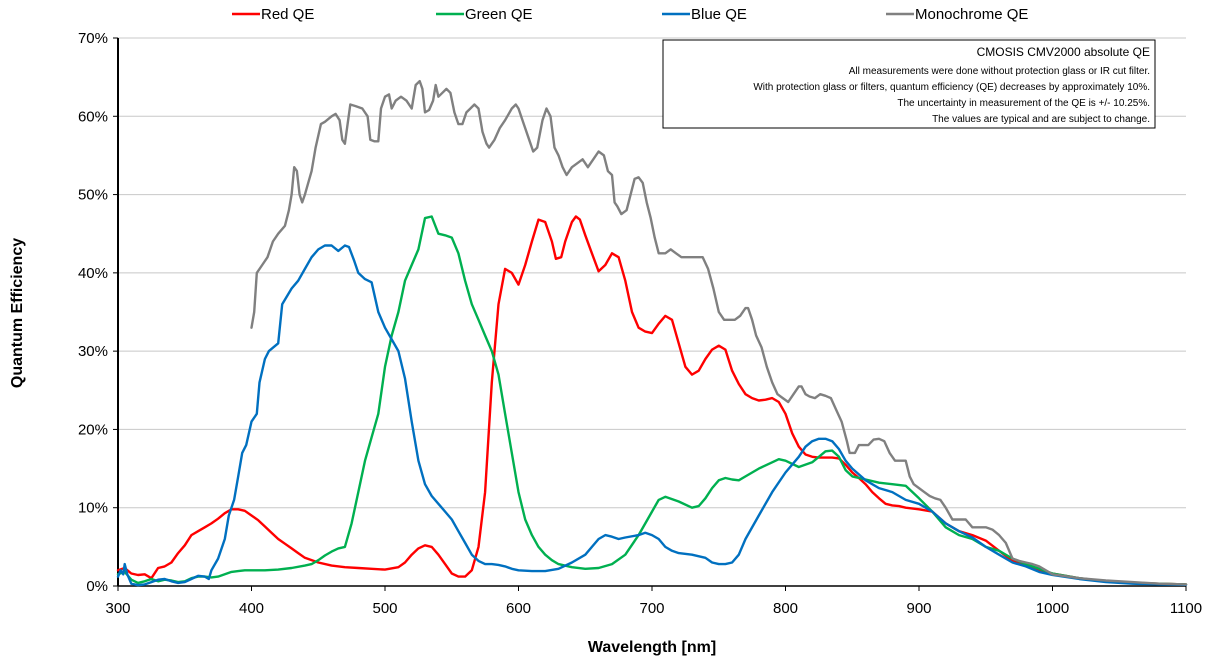  What do you see at coordinates (93, 273) in the screenshot?
I see `y-tick-label: 40%` at bounding box center [93, 273].